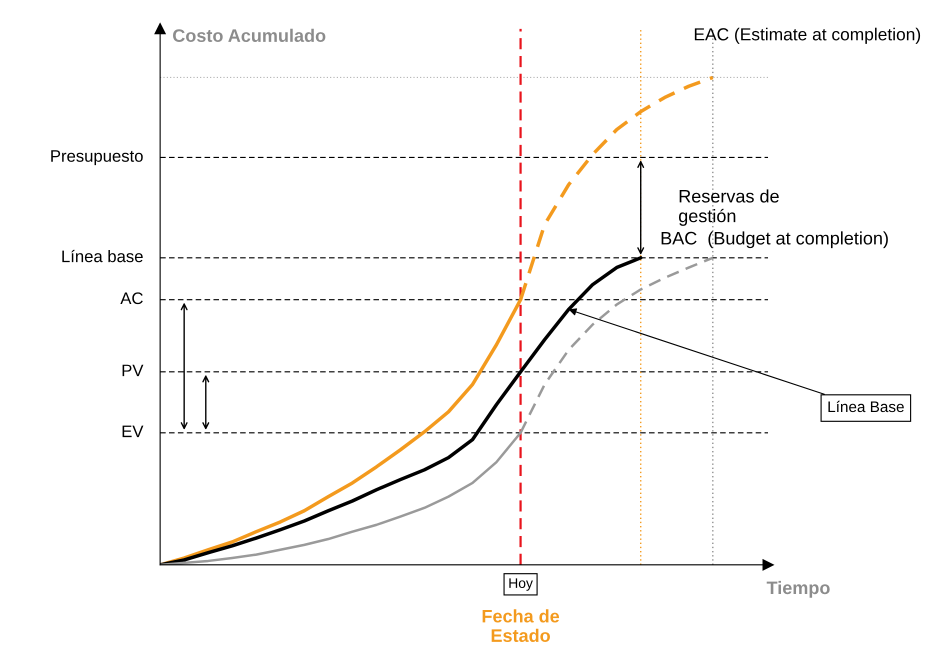 This screenshot has height=653, width=931. I want to click on ref-line-label: EV, so click(133, 432).